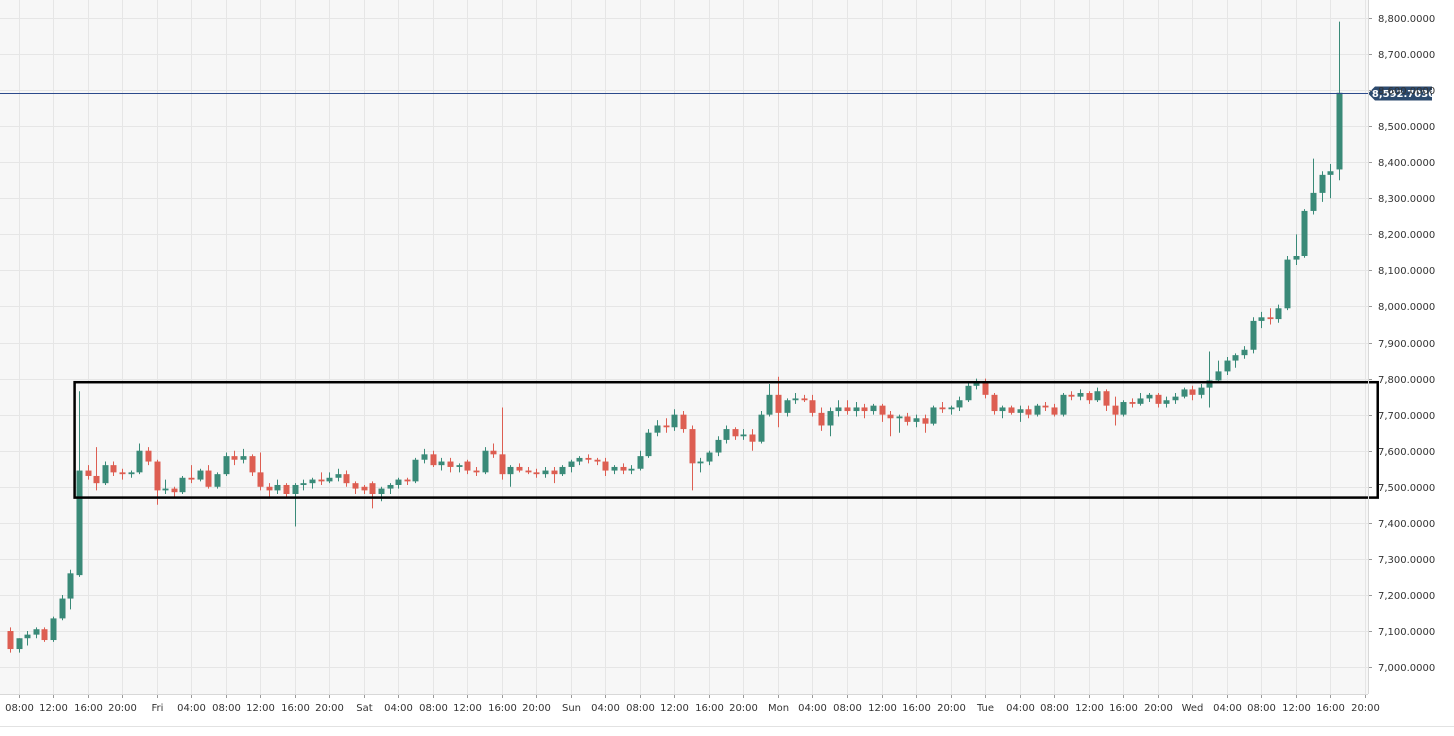  Describe the element at coordinates (1406, 199) in the screenshot. I see `price-tick-label: 8,300.0000` at that location.